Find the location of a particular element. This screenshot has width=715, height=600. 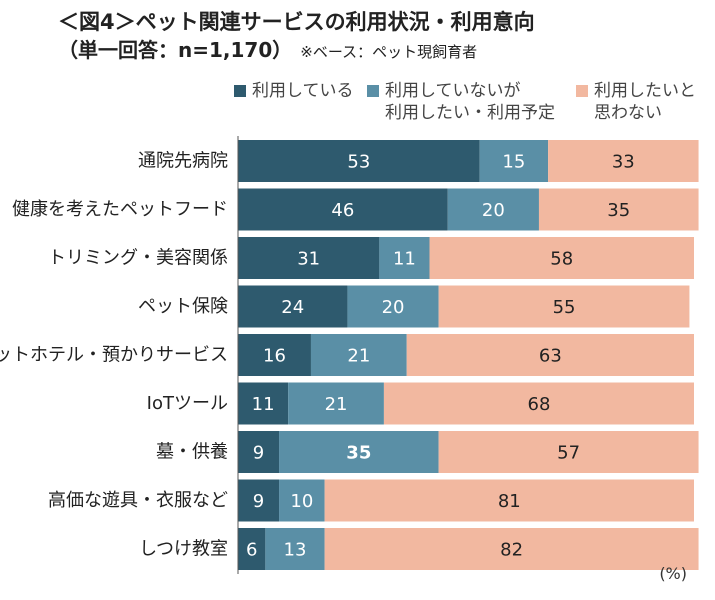

category-label: 高価な遊具・衣服など is located at coordinates (138, 500).